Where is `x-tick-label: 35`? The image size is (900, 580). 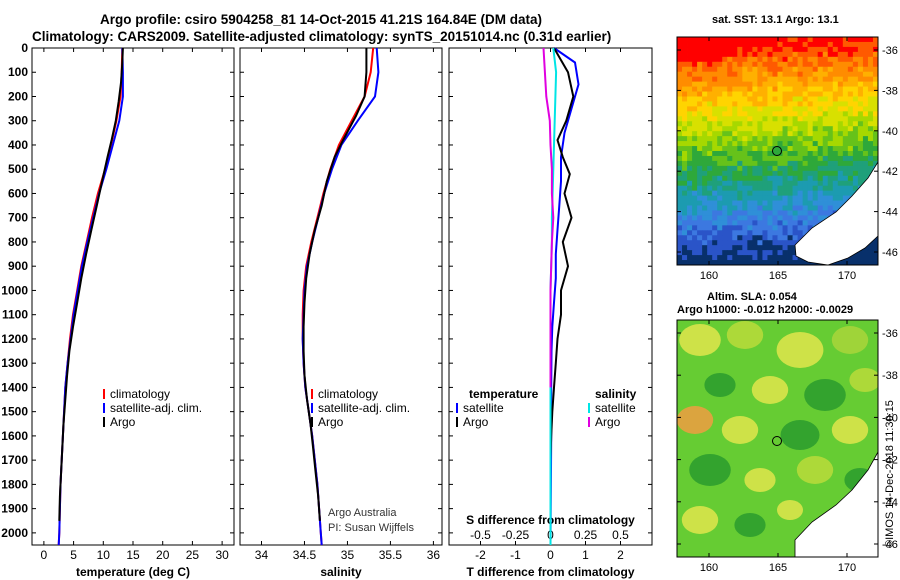 x-tick-label: 35 is located at coordinates (348, 555).